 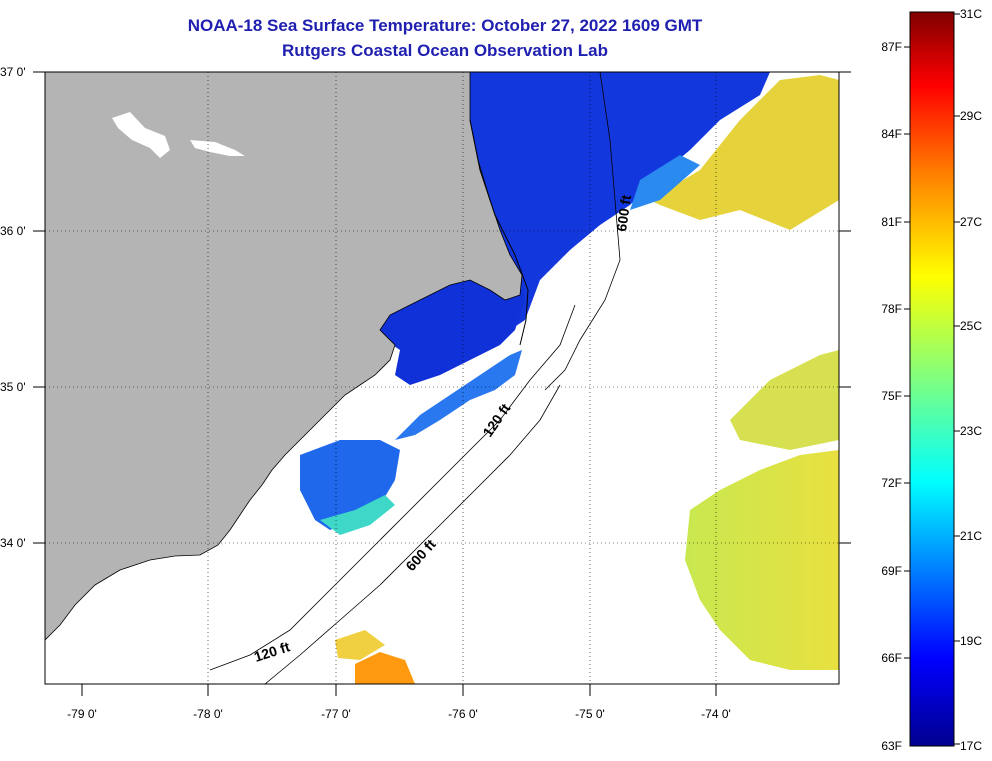 What do you see at coordinates (499, 232) in the screenshot?
I see `outer-banks` at bounding box center [499, 232].